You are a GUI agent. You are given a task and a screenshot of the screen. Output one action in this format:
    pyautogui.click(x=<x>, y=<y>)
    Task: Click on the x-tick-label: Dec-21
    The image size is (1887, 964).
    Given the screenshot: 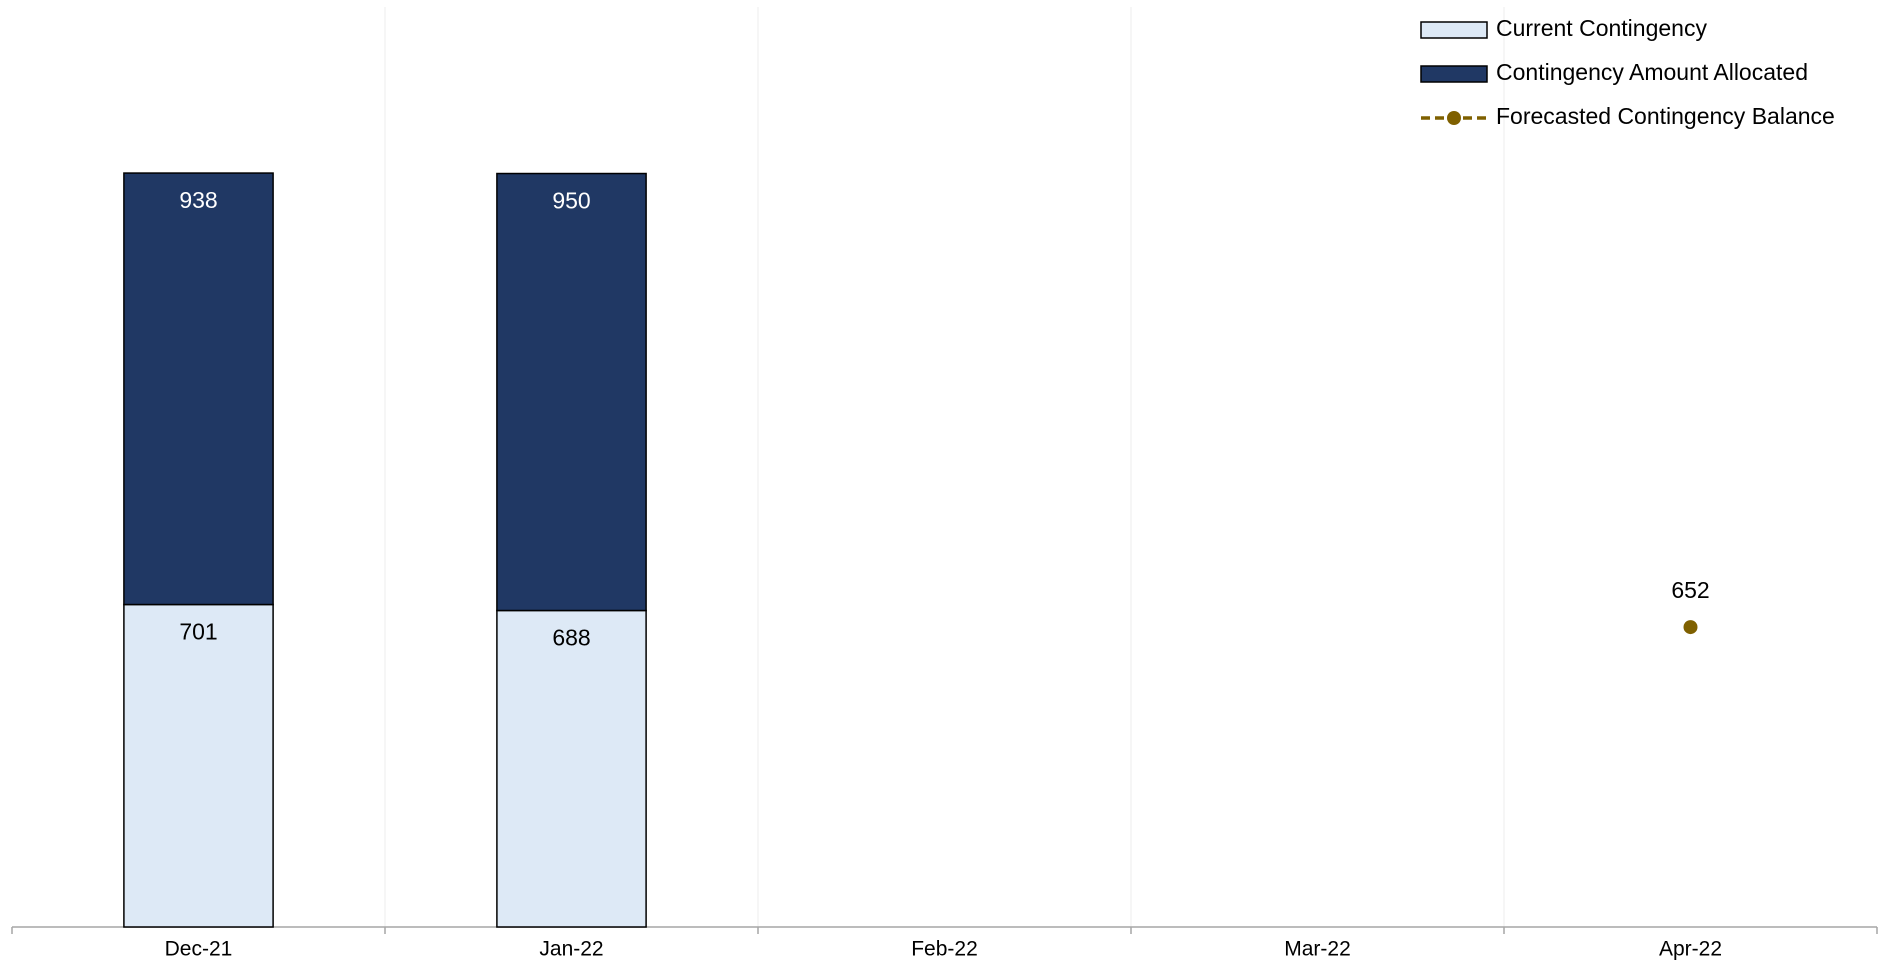 What is the action you would take?
    pyautogui.click(x=199, y=949)
    